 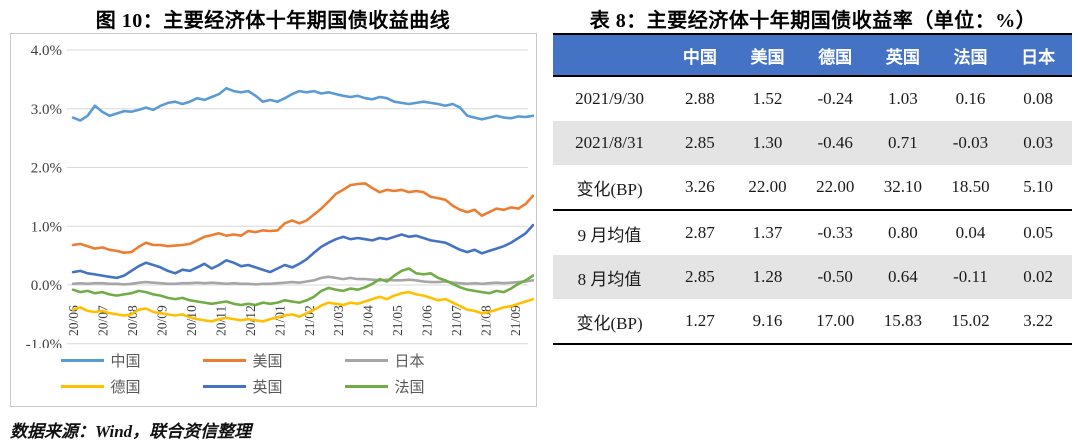 I want to click on table-value-cell: 0.71, so click(x=903, y=143).